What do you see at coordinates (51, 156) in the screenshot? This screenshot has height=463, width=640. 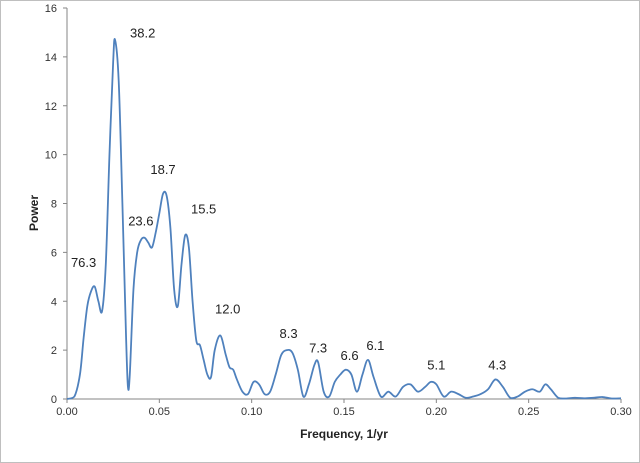 I see `y-tick-label: 10` at bounding box center [51, 156].